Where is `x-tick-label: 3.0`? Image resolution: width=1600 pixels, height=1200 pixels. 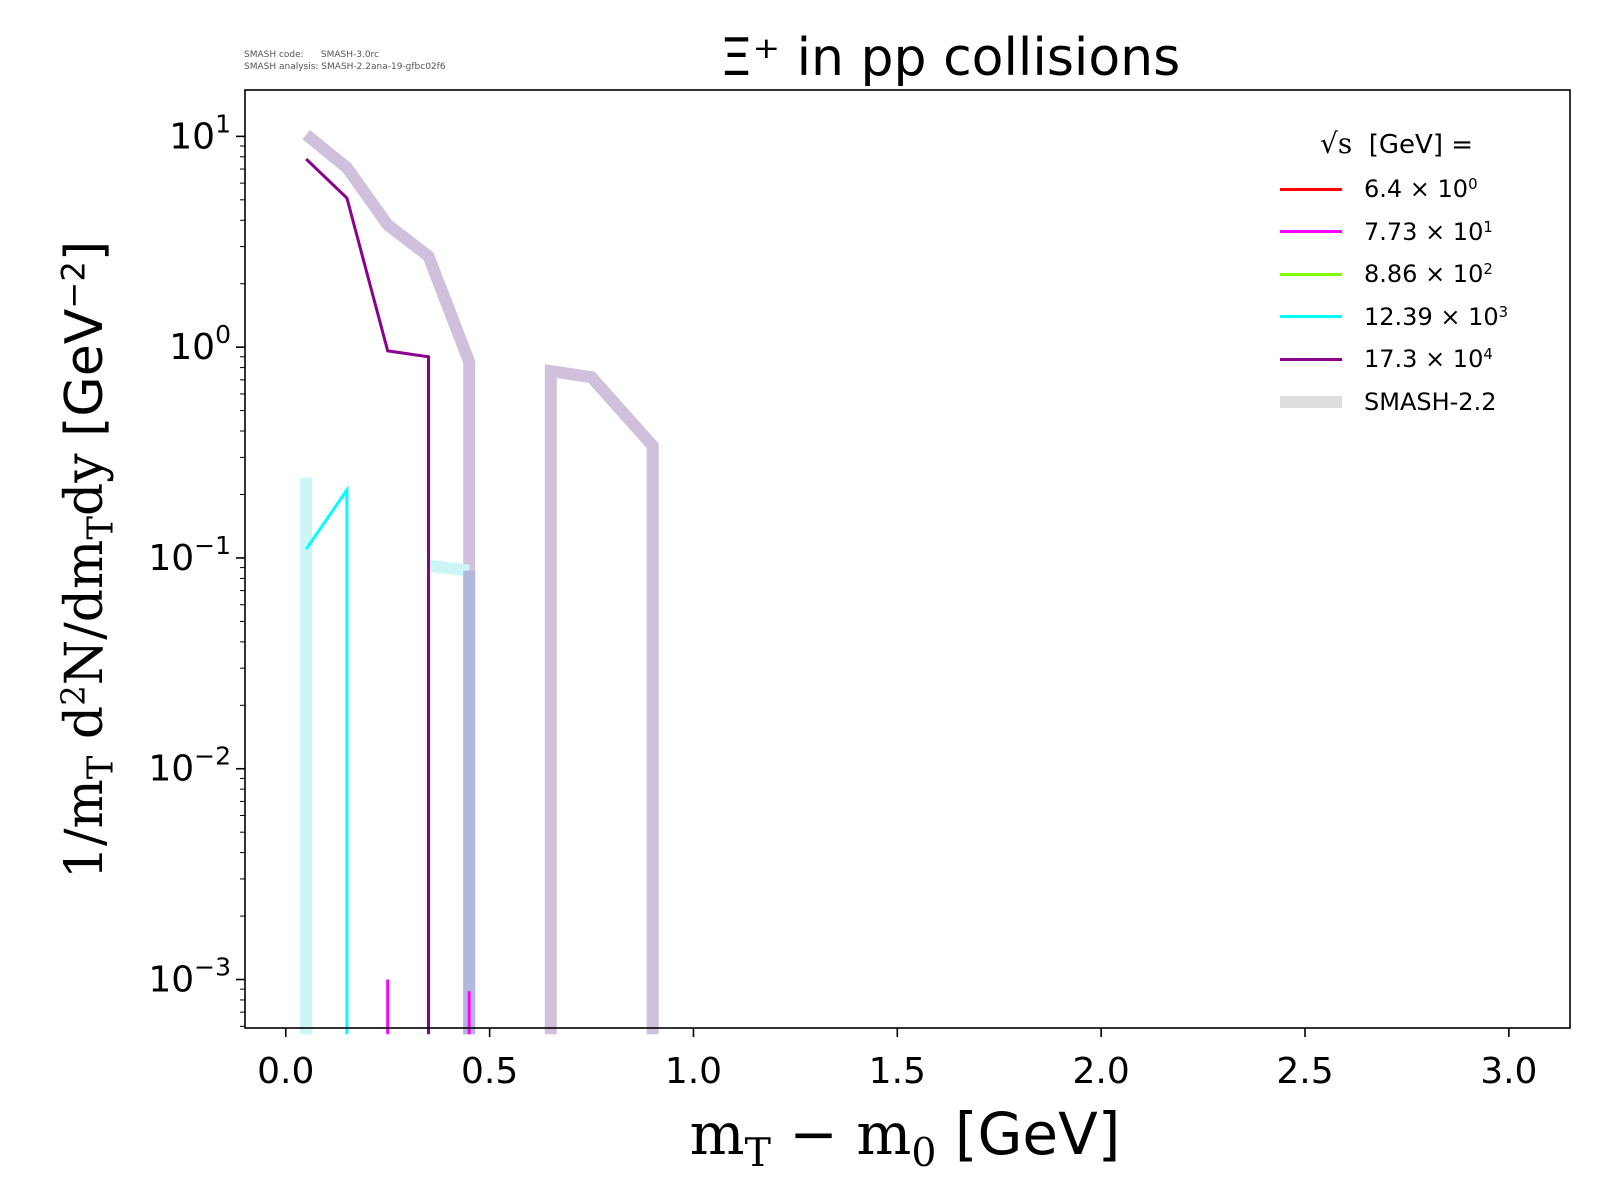 x-tick-label: 3.0 is located at coordinates (1508, 1071).